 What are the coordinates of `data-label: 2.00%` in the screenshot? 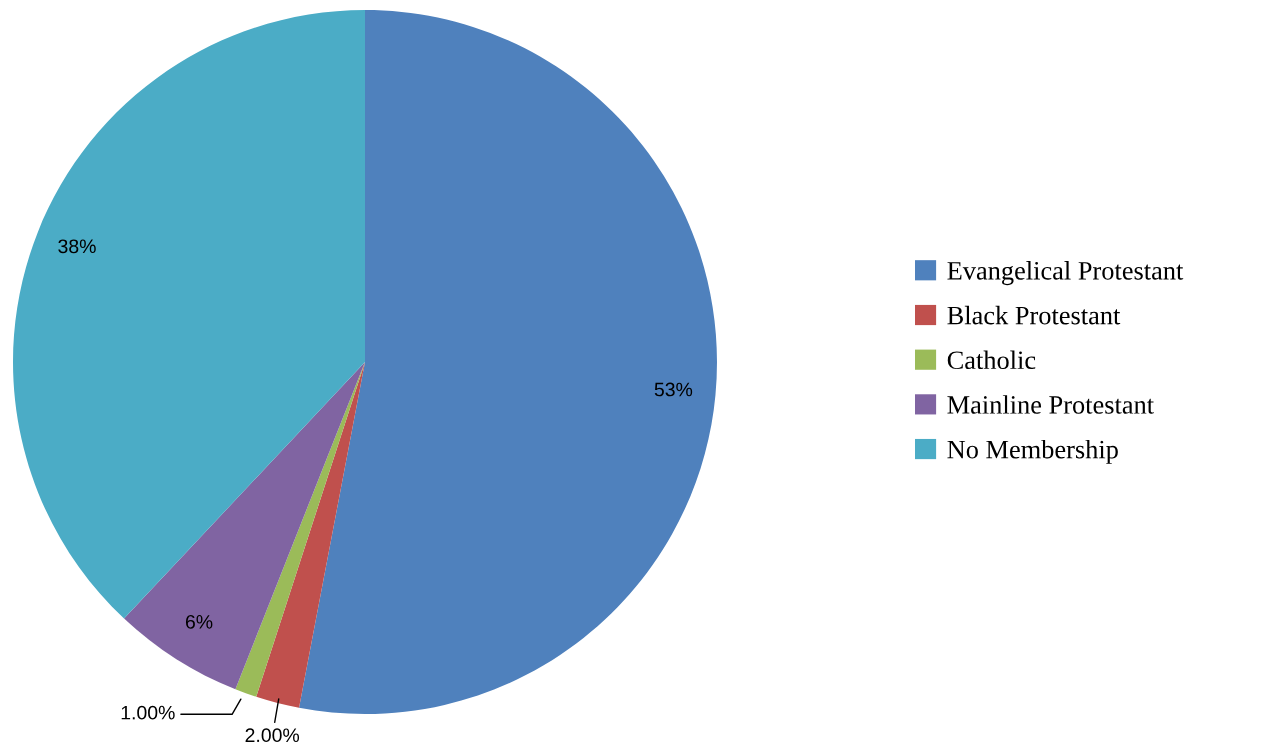 It's located at (272, 735).